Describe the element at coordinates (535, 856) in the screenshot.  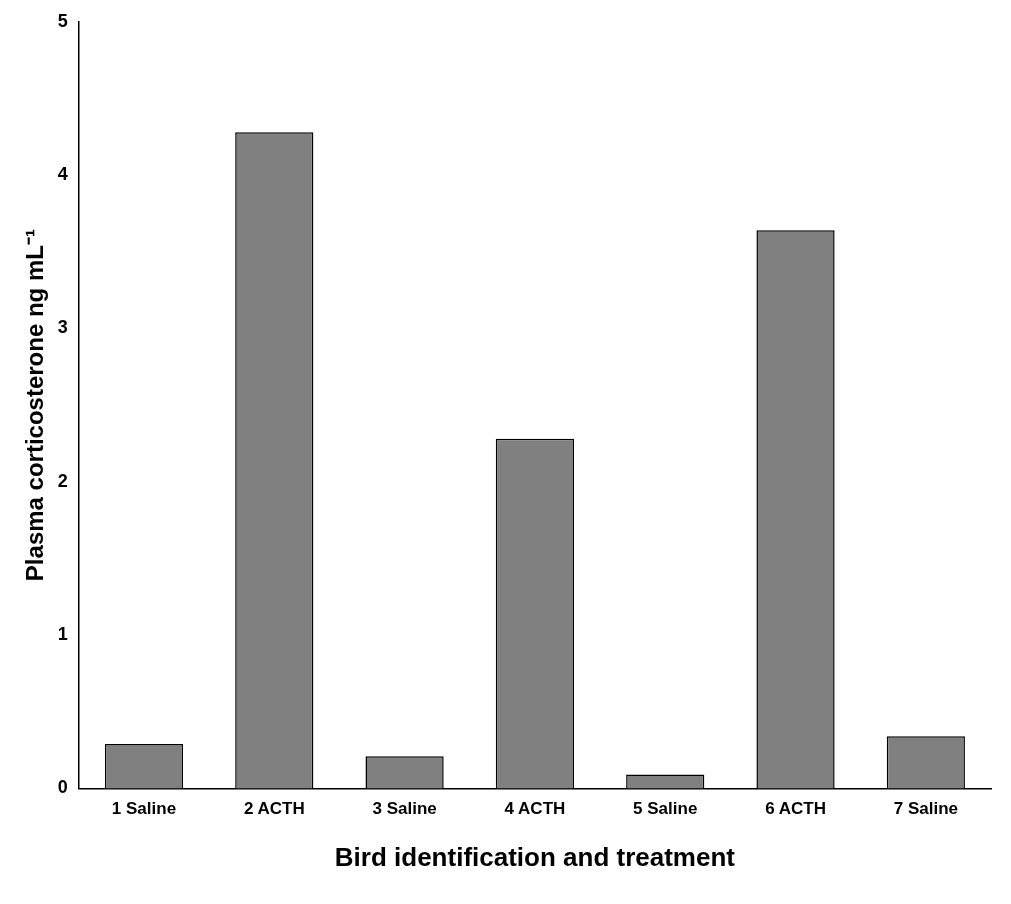
I see `x-axis-title: Bird identification and treatment` at that location.